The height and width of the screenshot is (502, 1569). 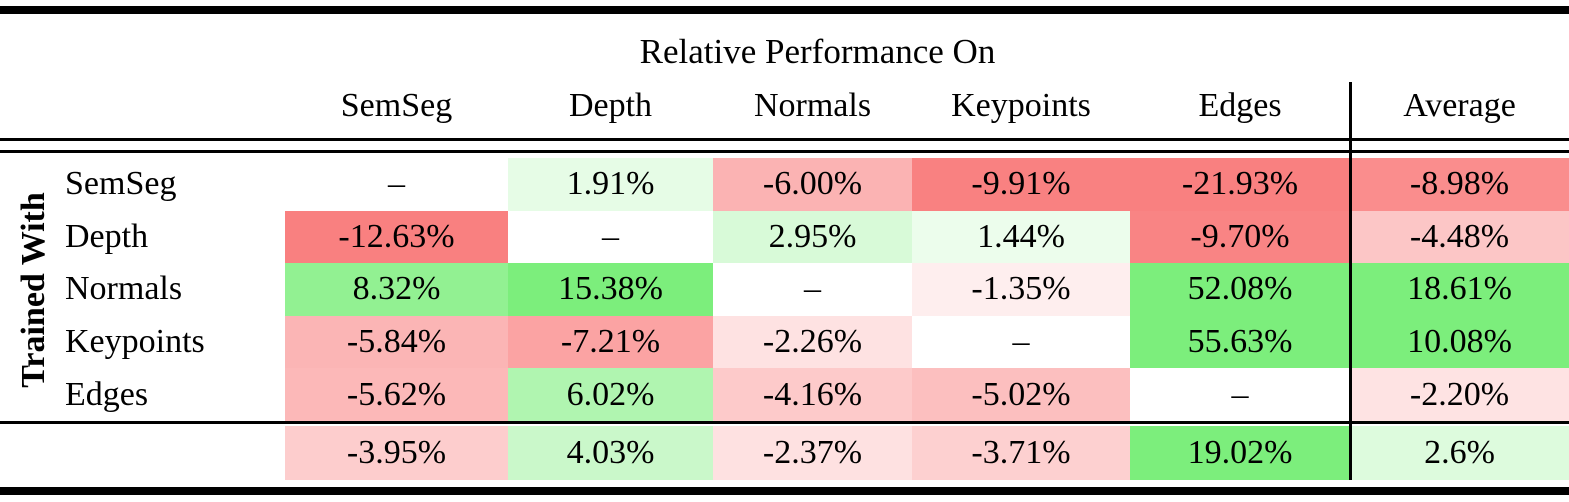 I want to click on summary-separator-rule, so click(x=784, y=422).